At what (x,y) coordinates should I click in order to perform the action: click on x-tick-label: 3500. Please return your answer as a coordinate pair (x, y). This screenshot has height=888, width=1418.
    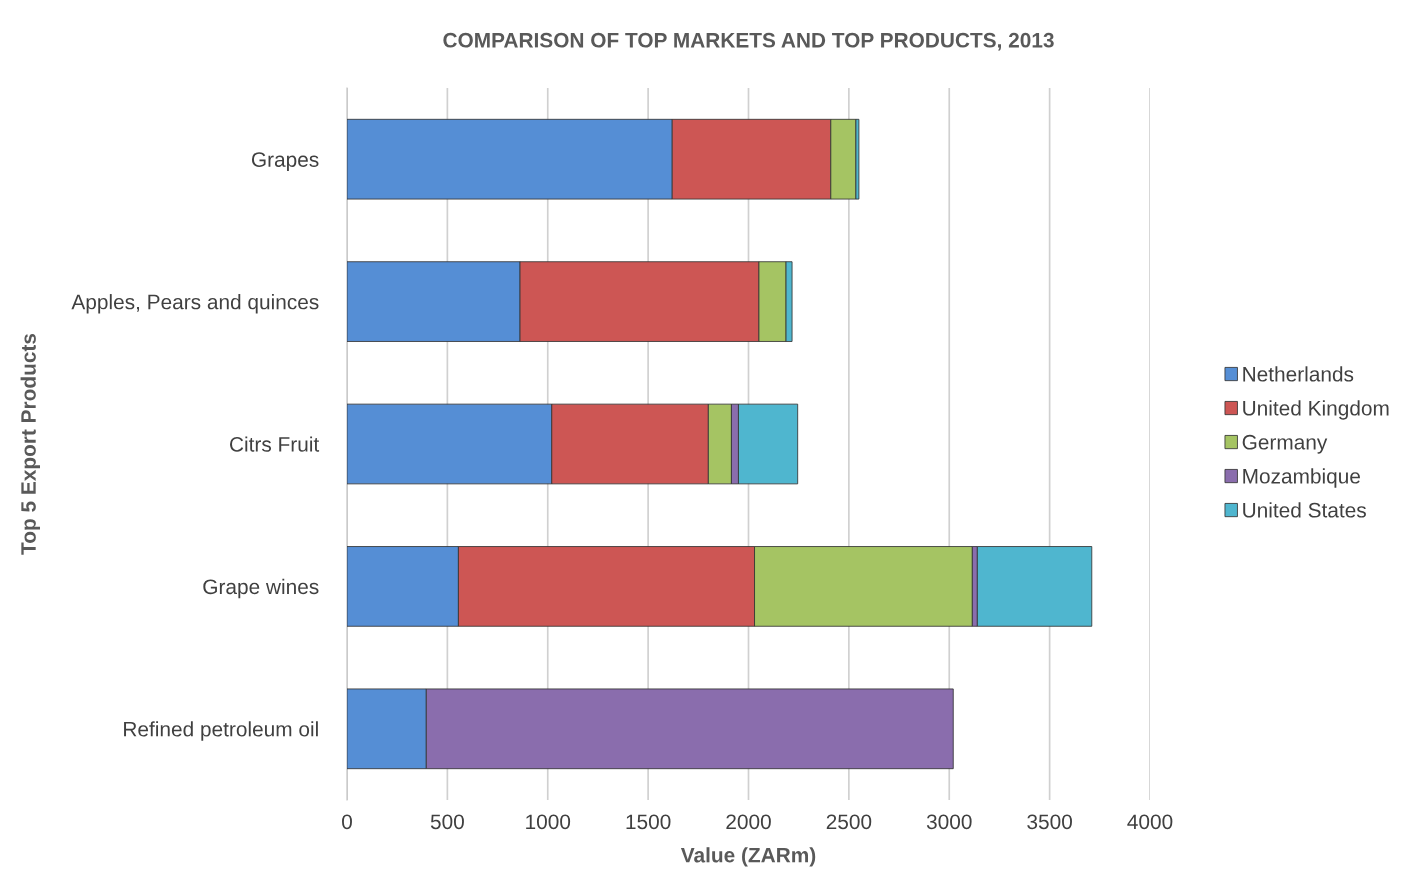
    Looking at the image, I should click on (1049, 822).